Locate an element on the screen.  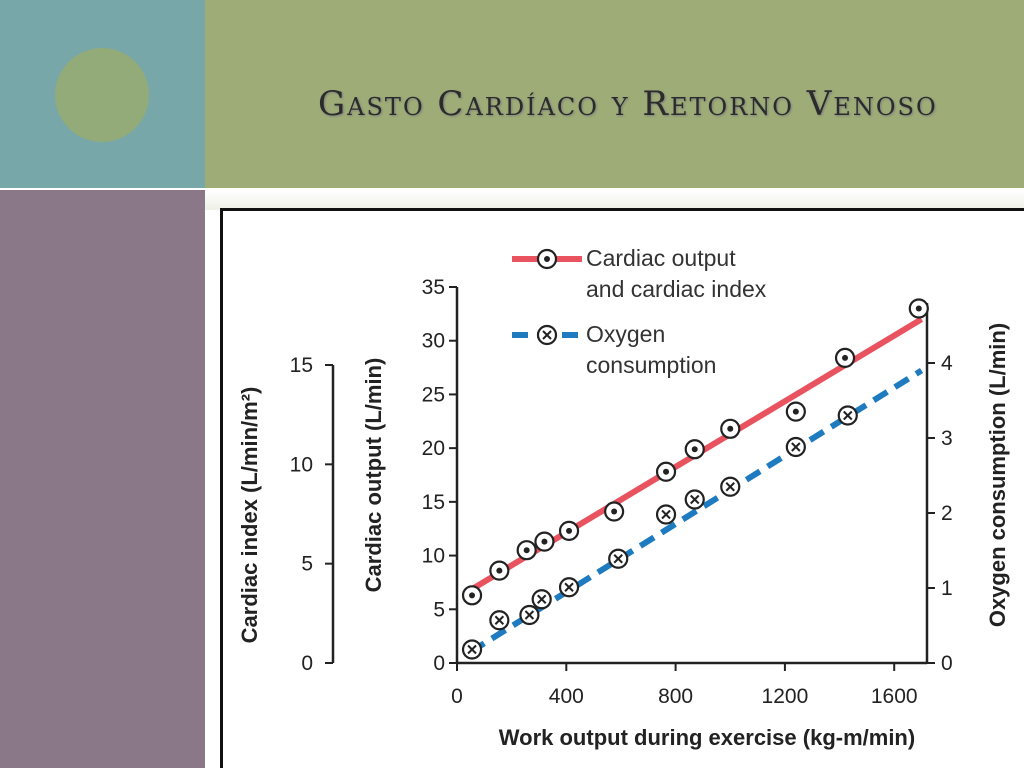
cardiac-index-tick-label: 0 is located at coordinates (307, 663).